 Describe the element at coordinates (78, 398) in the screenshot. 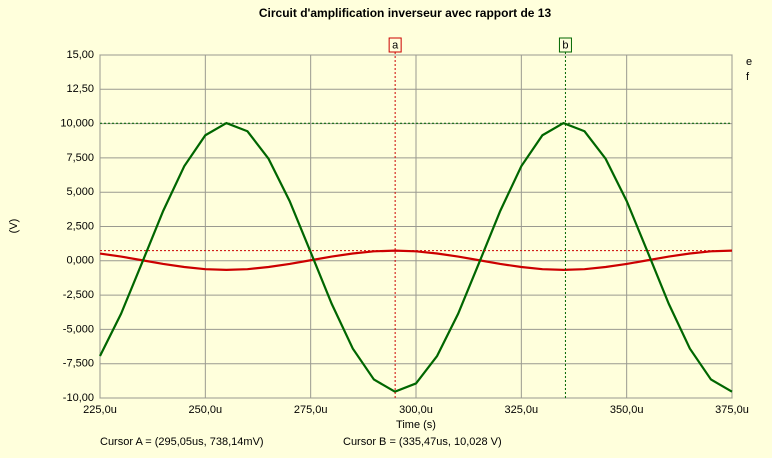

I see `y-tick-label: -10,00` at that location.